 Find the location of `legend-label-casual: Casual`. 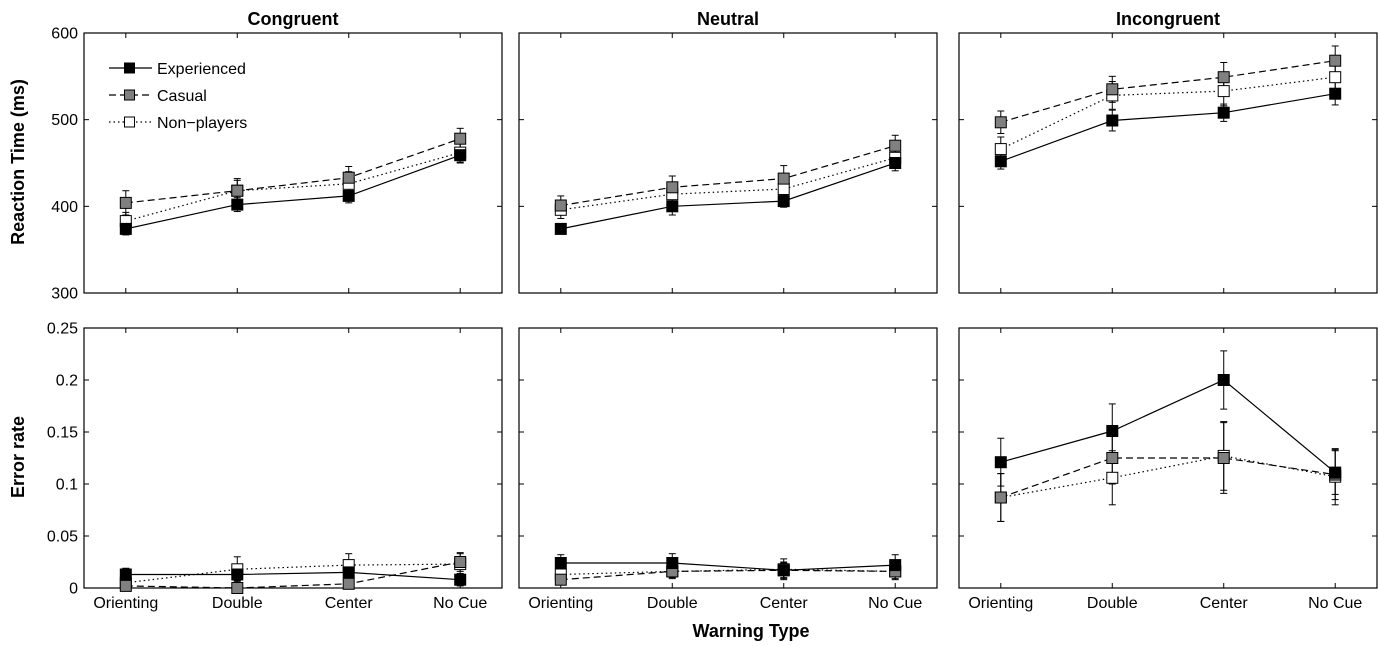

legend-label-casual: Casual is located at coordinates (182, 96).